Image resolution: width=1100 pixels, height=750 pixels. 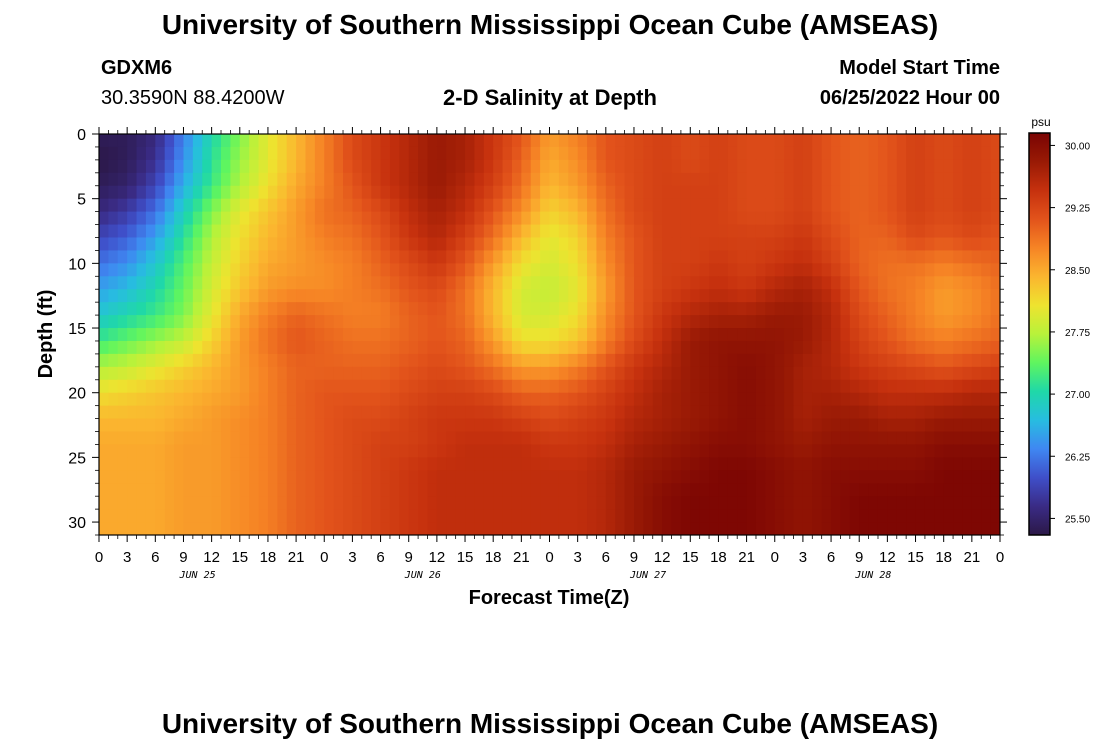 What do you see at coordinates (81, 200) in the screenshot?
I see `y-tick-label: 5` at bounding box center [81, 200].